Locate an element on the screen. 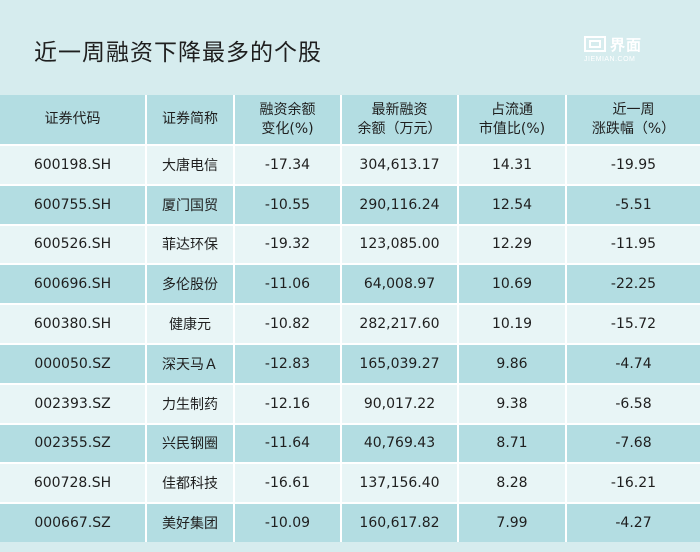 This screenshot has height=552, width=700. cell-balance-change: -16.61 is located at coordinates (287, 483).